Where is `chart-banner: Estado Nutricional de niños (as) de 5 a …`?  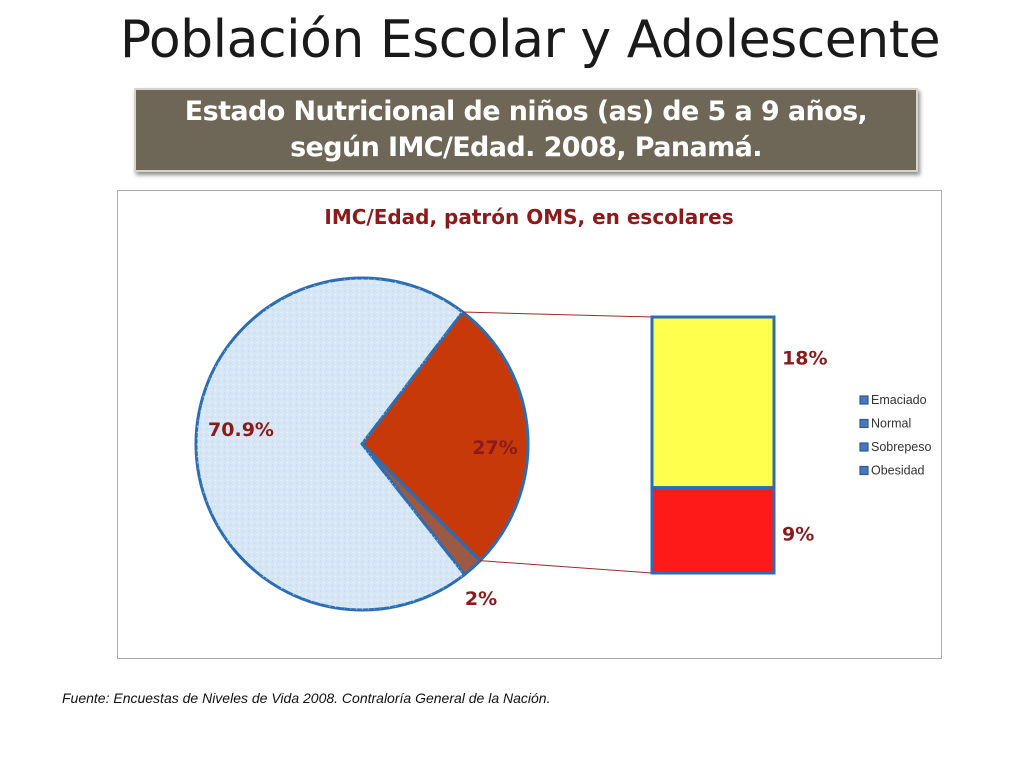
chart-banner: Estado Nutricional de niños (as) de 5 a … is located at coordinates (526, 130).